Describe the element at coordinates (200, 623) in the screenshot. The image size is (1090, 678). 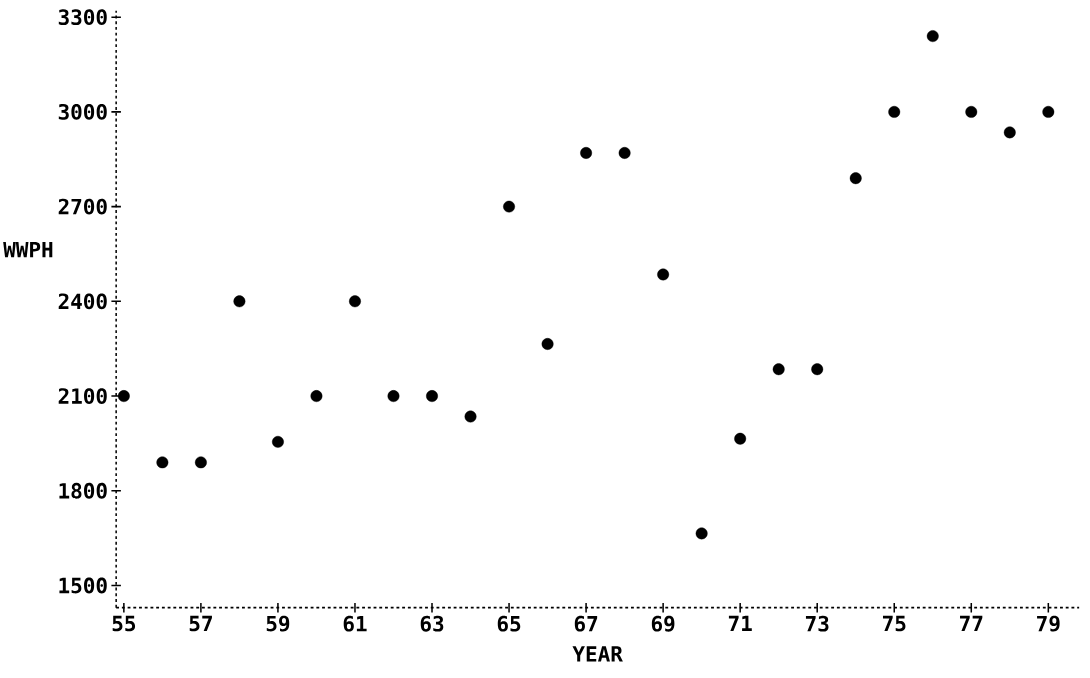
I see `x-tick-label: 57` at that location.